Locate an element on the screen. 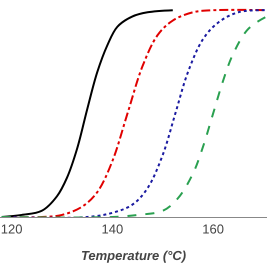  x-tick-label: 160 is located at coordinates (213, 229).